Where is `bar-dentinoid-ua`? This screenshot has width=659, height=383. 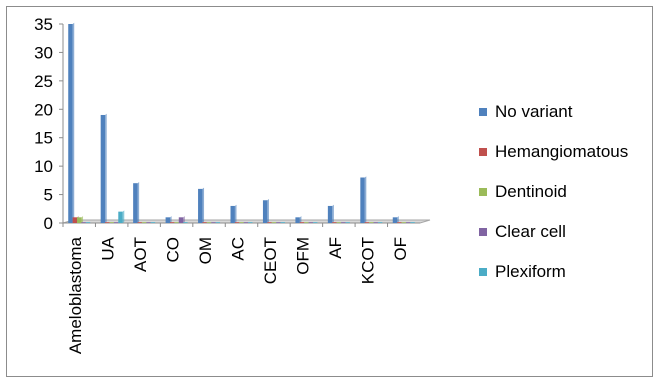 bar-dentinoid-ua is located at coordinates (111, 222).